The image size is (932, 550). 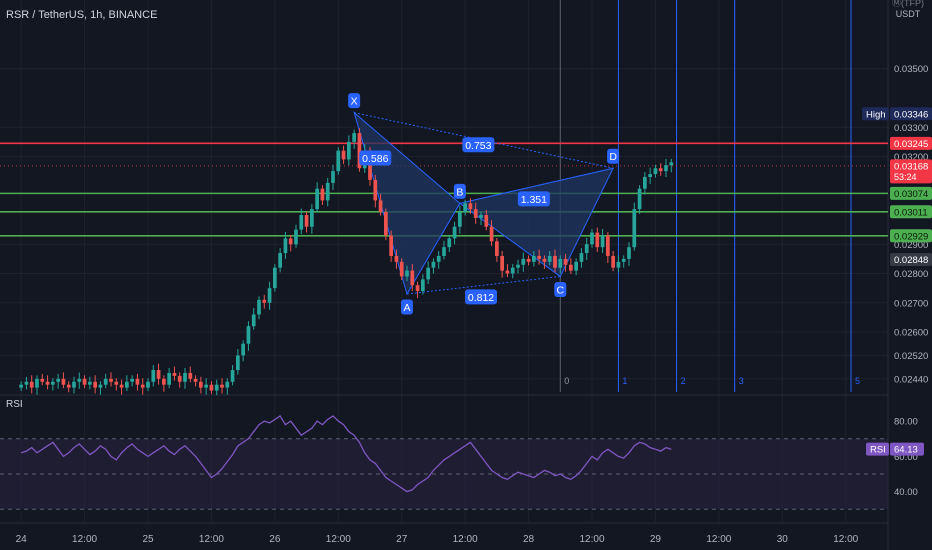 I want to click on rsi-value-badge: RSI 64.13, so click(x=895, y=449).